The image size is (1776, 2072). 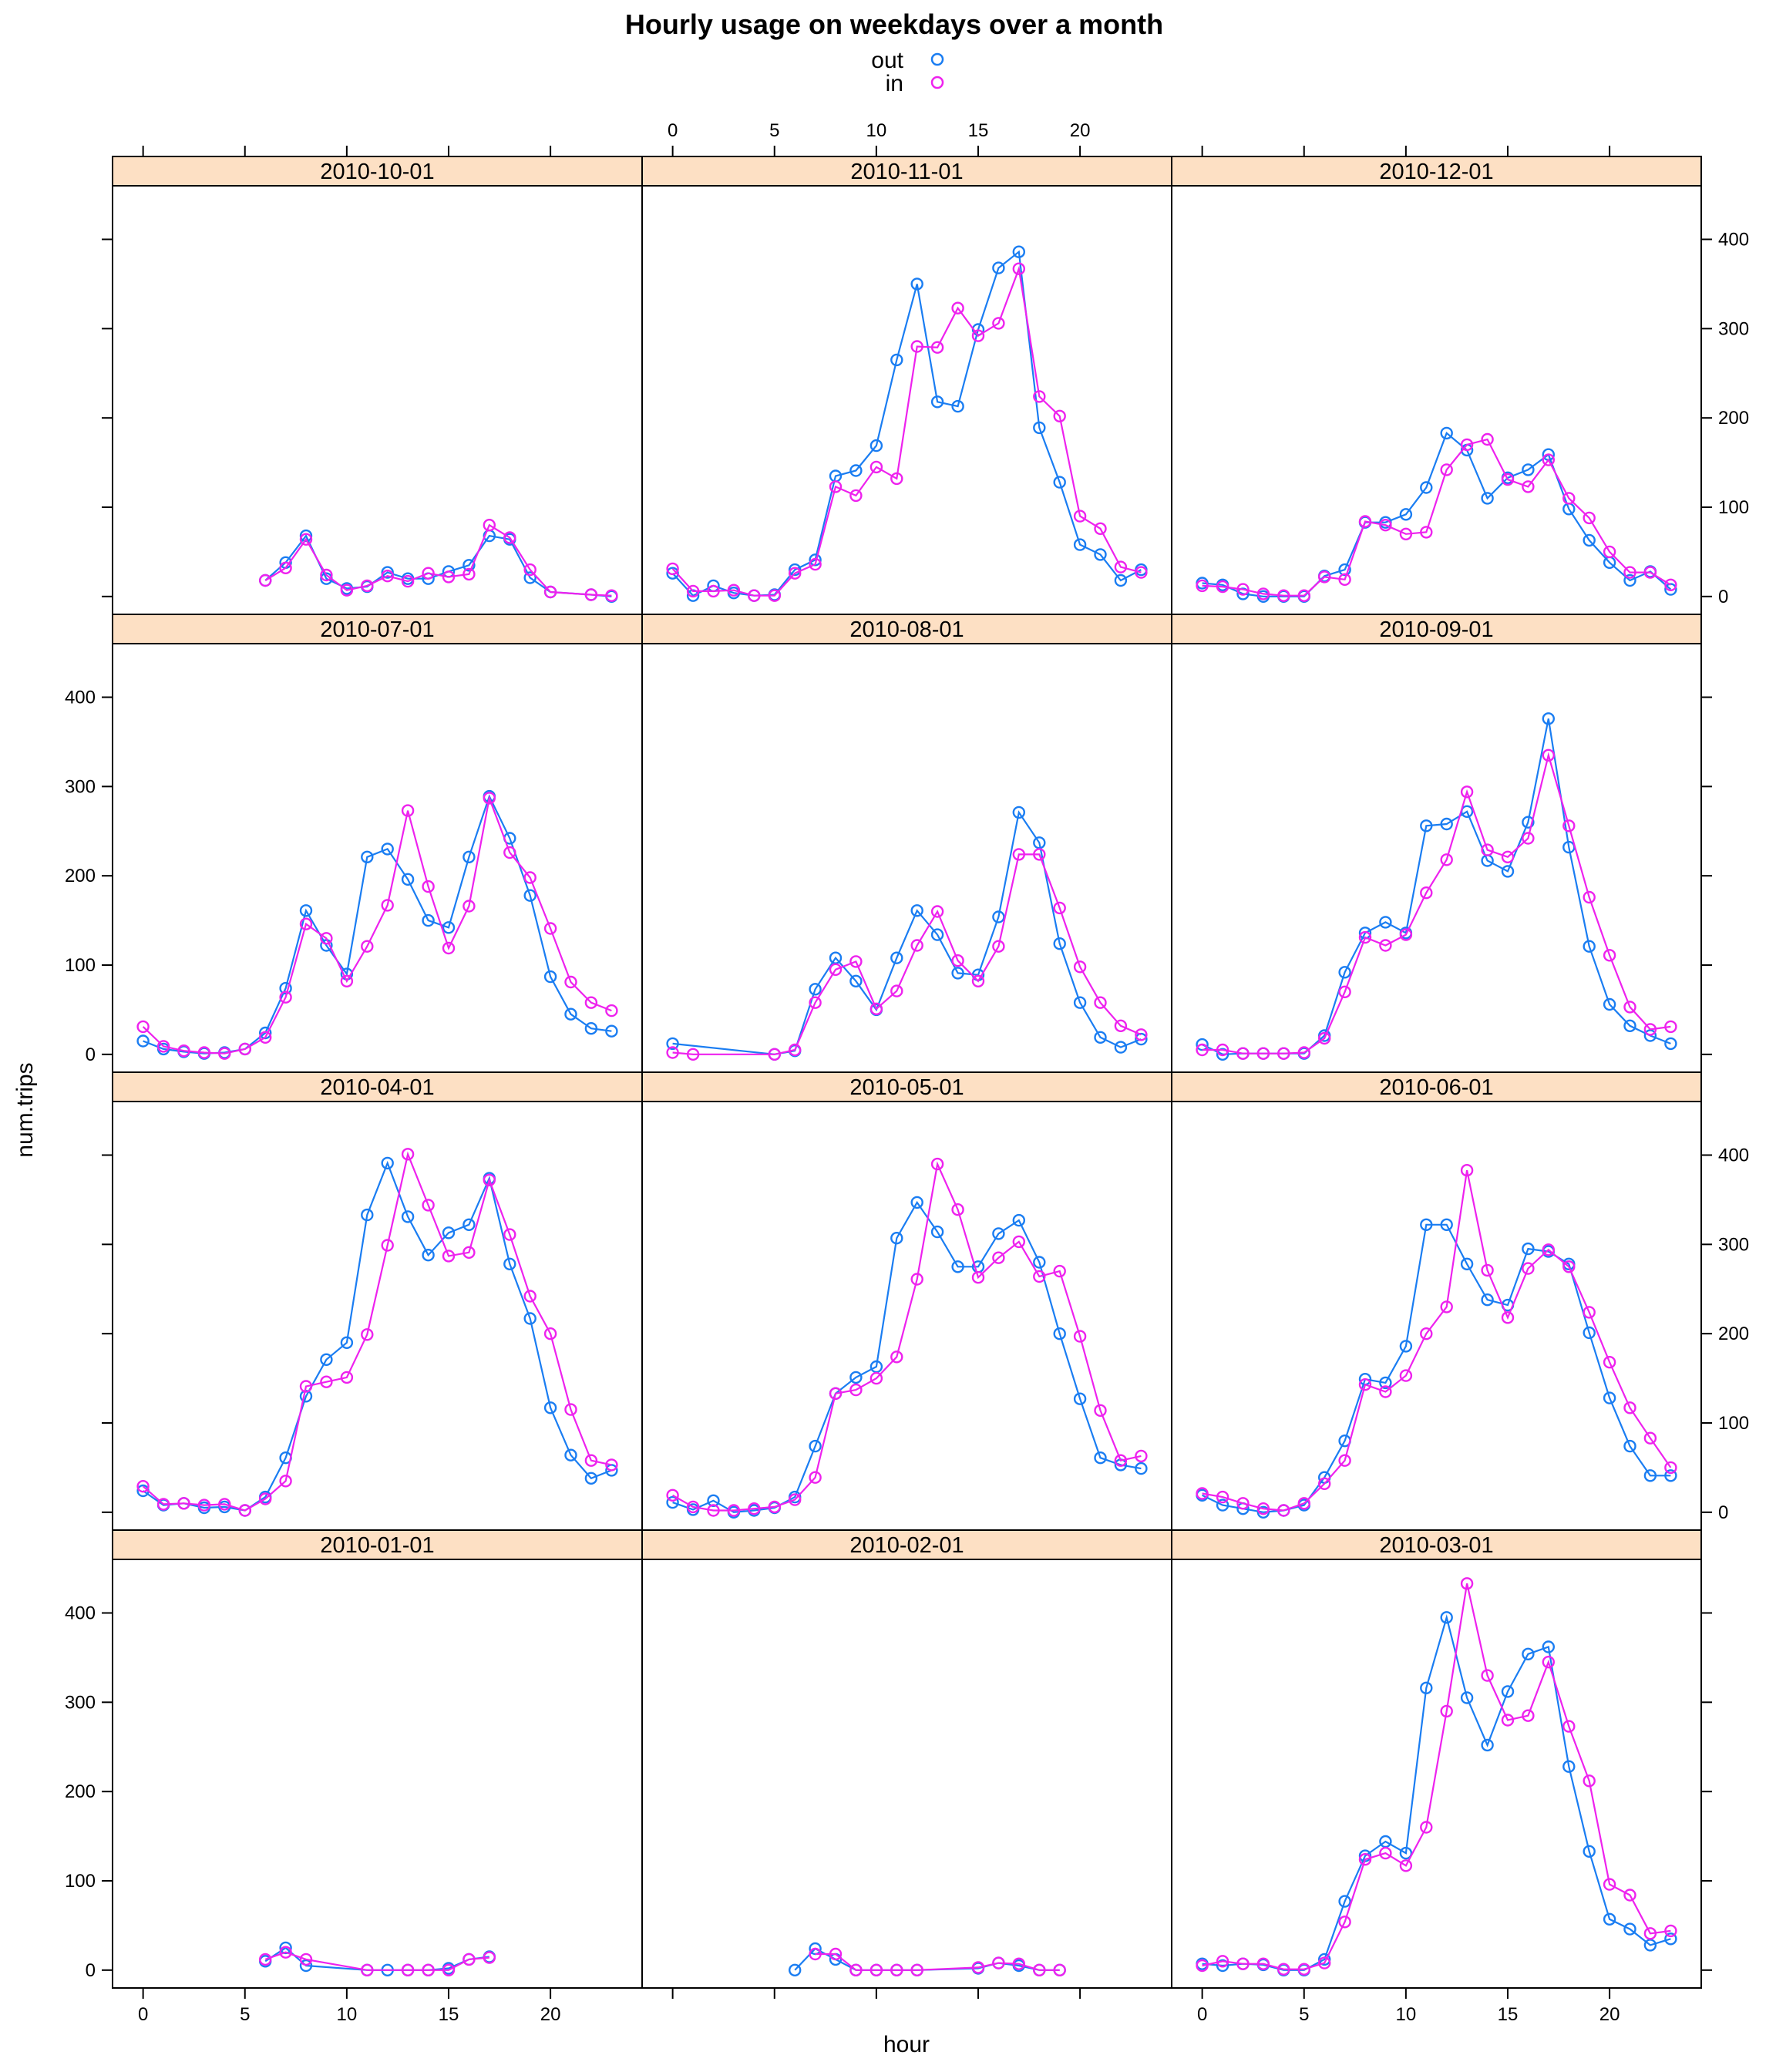 I want to click on legend: out in, so click(x=907, y=72).